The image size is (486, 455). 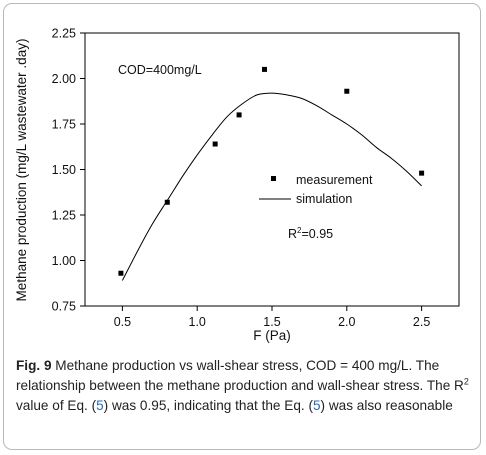 What do you see at coordinates (64, 307) in the screenshot?
I see `y-tick-label: 0.75` at bounding box center [64, 307].